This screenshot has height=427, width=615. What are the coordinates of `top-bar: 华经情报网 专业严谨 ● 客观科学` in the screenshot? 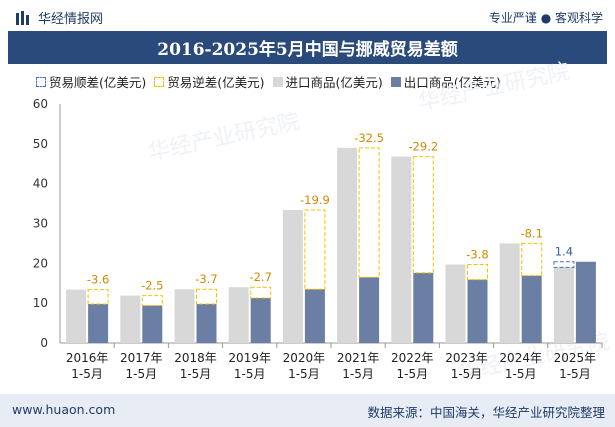 It's located at (307, 16).